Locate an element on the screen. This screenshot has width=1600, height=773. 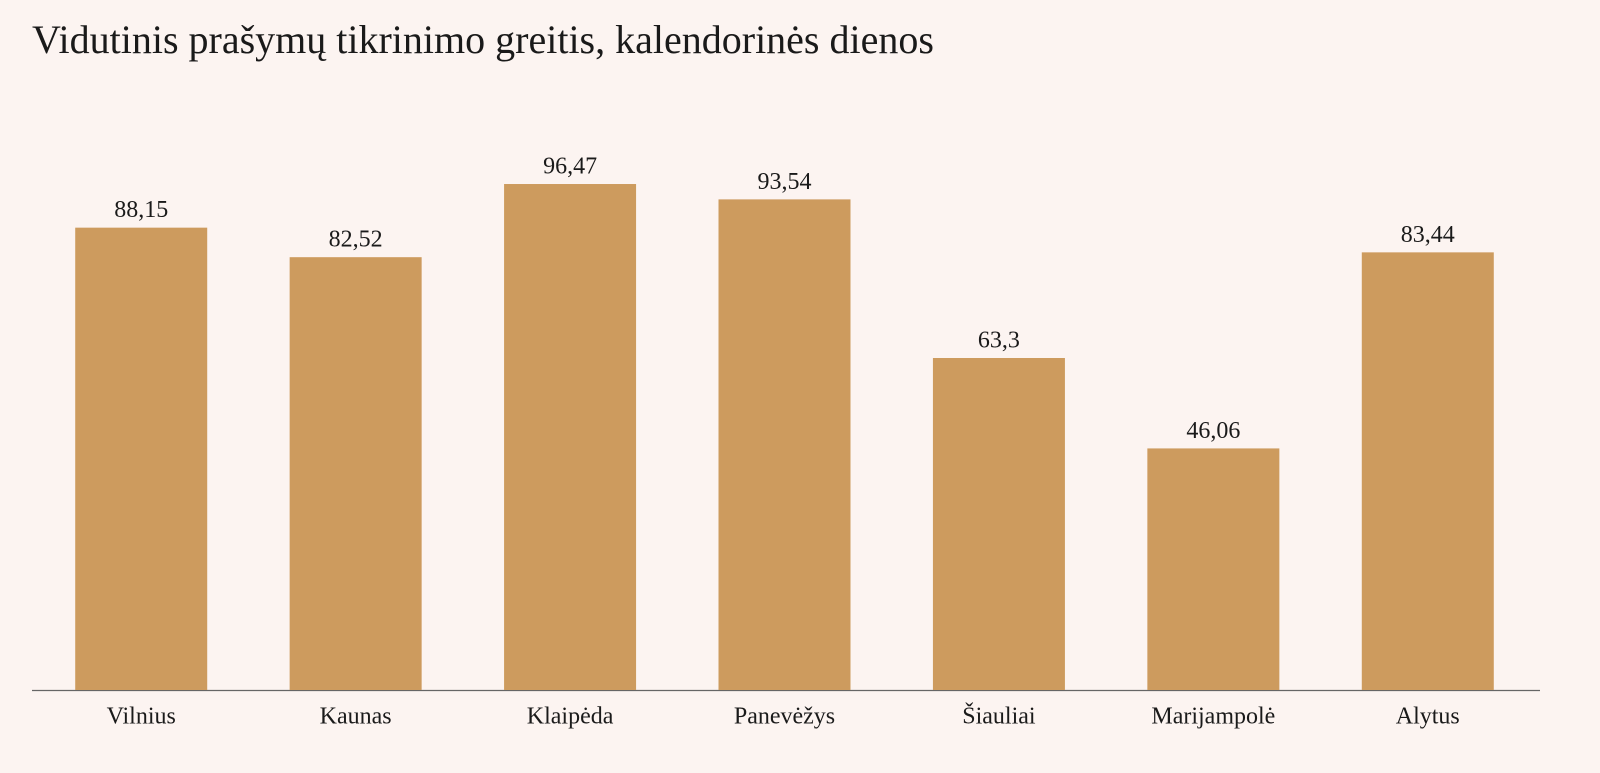
value-label: 88,15 is located at coordinates (141, 210).